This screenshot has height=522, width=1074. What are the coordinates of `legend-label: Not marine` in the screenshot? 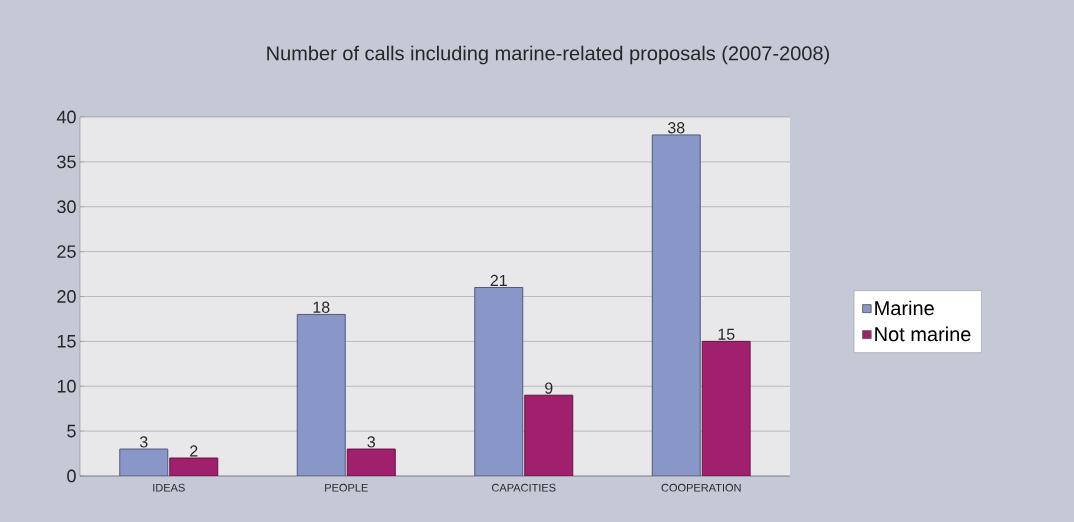 It's located at (923, 334).